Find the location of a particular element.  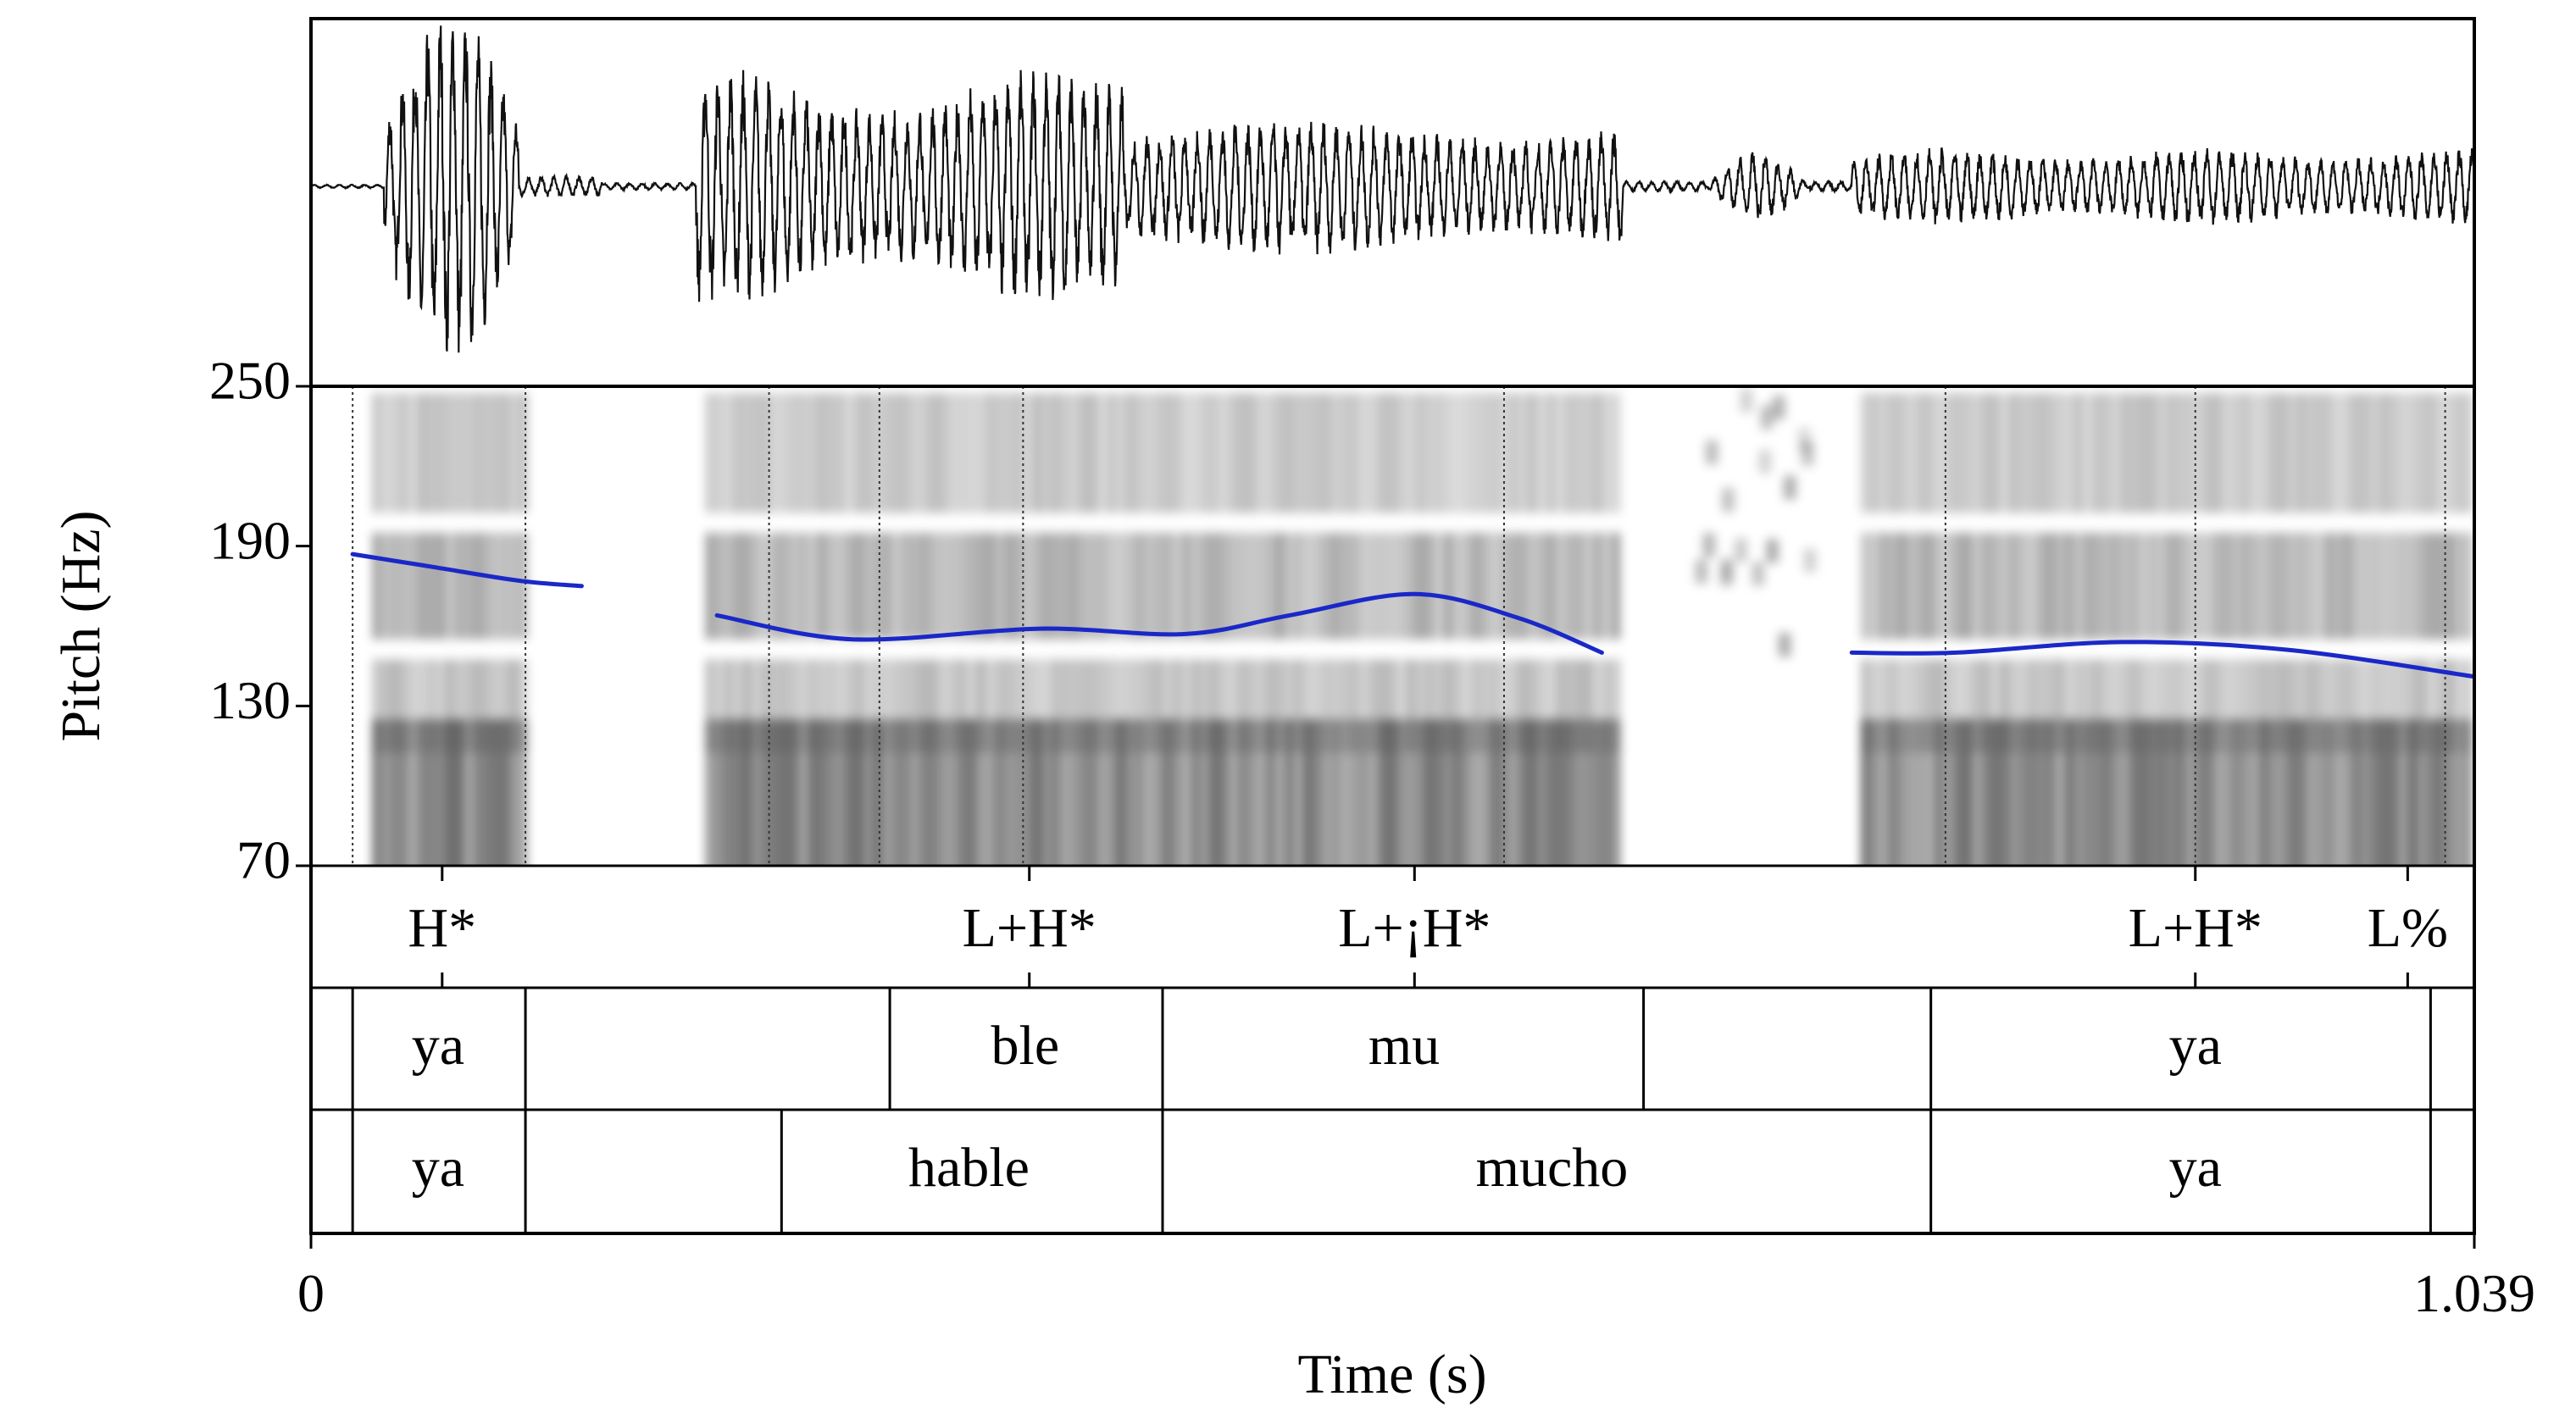

syllable-label-3: ya is located at coordinates (2195, 1046).